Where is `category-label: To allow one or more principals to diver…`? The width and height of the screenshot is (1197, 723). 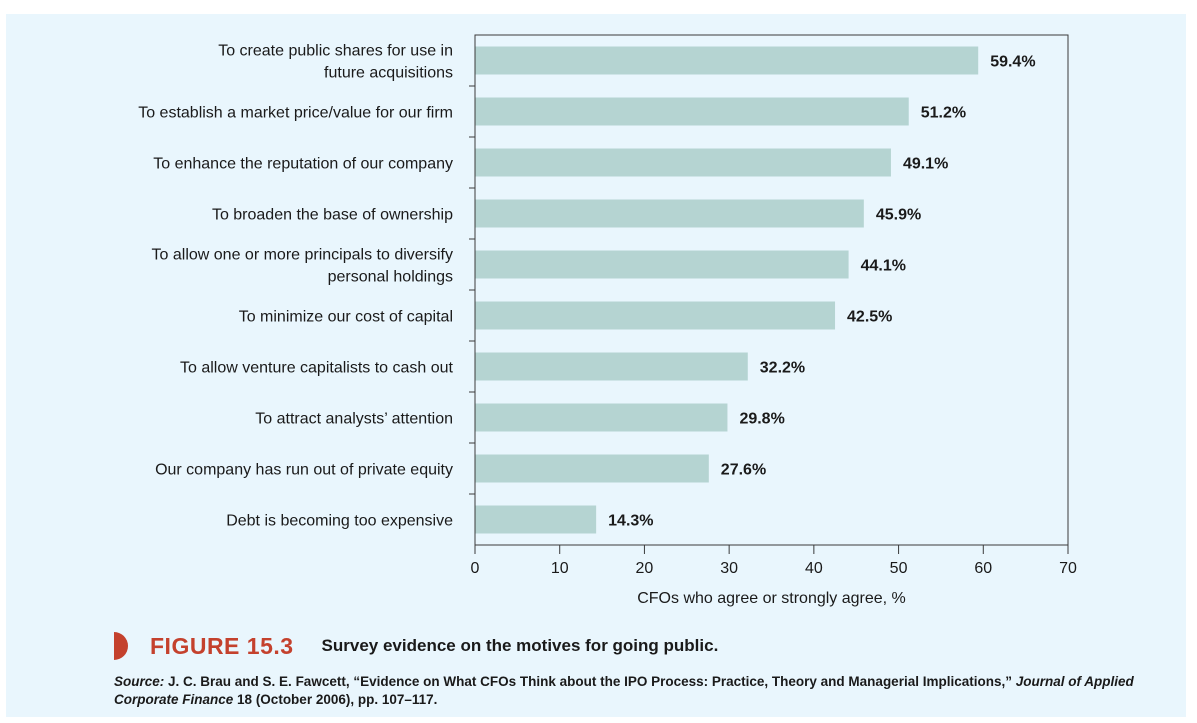 category-label: To allow one or more principals to diver… is located at coordinates (302, 255).